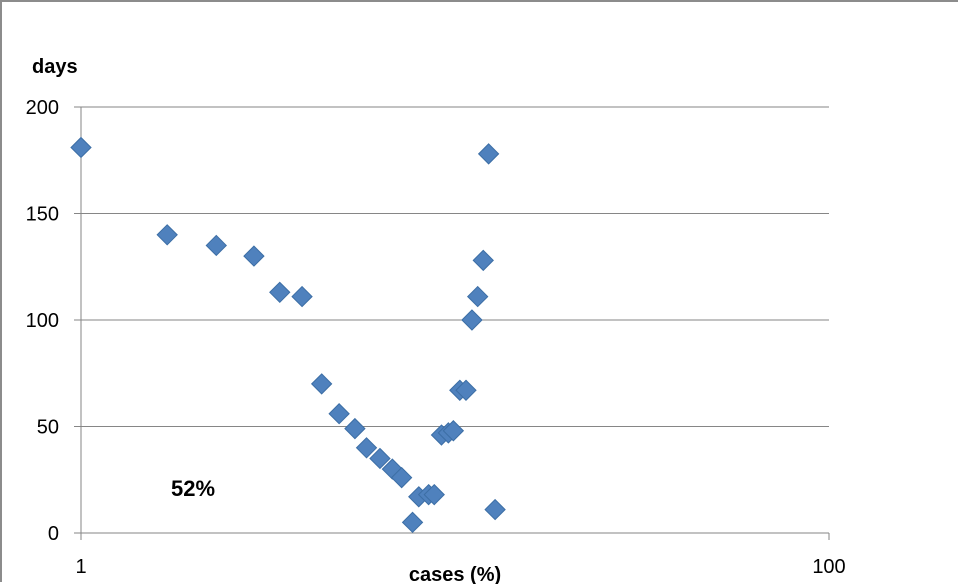 The width and height of the screenshot is (958, 584). What do you see at coordinates (42, 215) in the screenshot?
I see `y-tick-label: 150` at bounding box center [42, 215].